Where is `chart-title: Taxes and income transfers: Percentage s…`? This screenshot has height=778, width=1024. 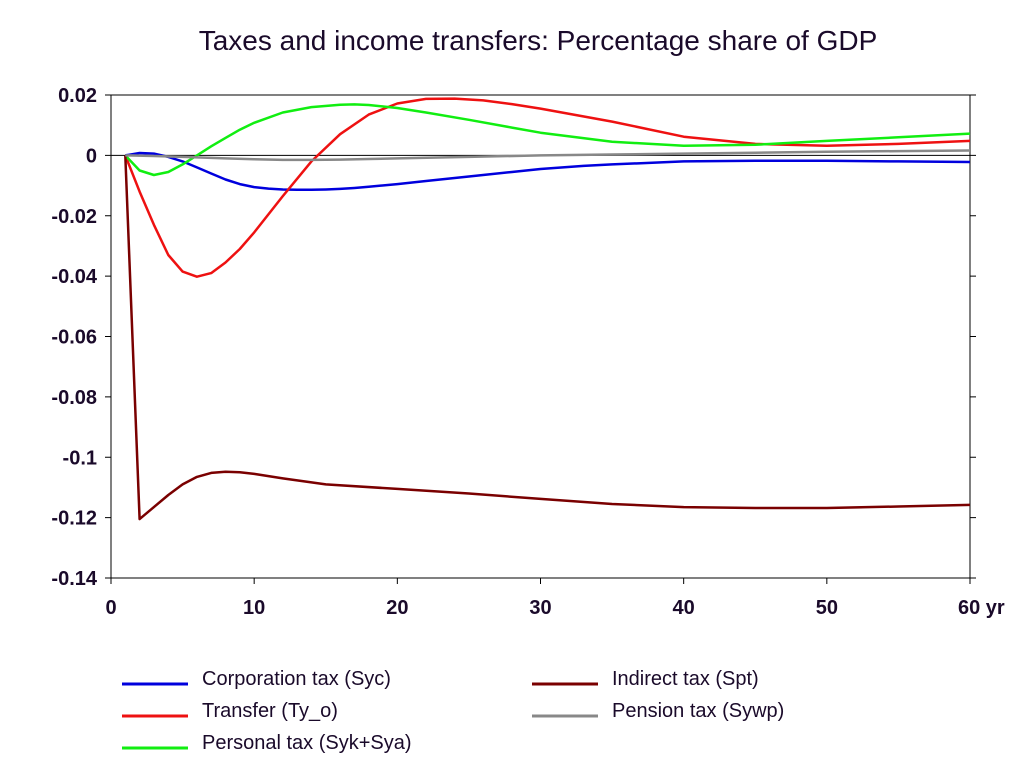 chart-title: Taxes and income transfers: Percentage s… is located at coordinates (538, 40).